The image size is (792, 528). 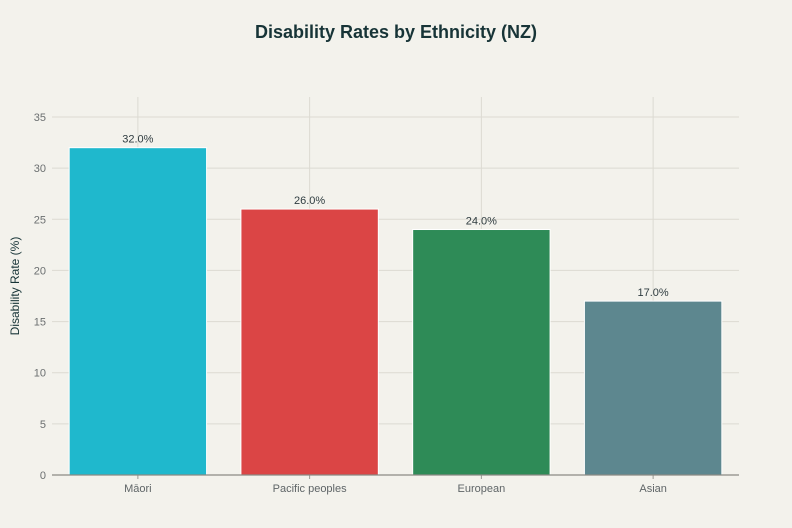 I want to click on y-tick-label: 30, so click(x=40, y=169).